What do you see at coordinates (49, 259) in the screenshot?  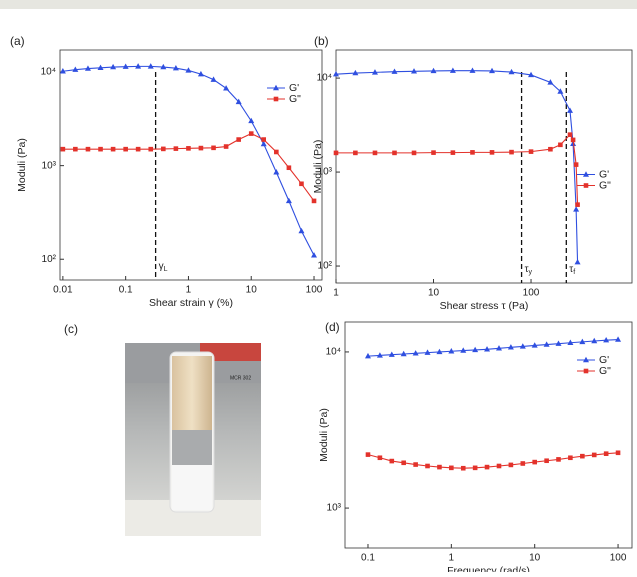 I see `y-tick-label: 10²` at bounding box center [49, 259].